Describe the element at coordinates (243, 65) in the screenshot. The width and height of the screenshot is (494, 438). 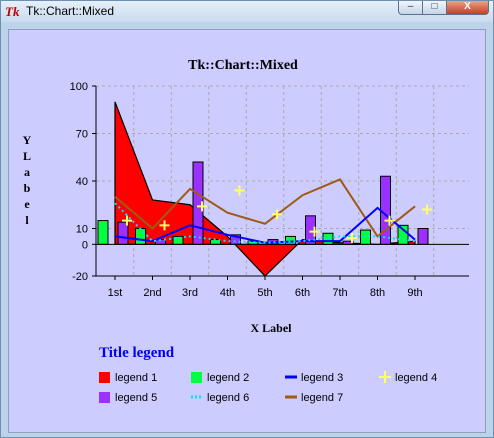
I see `chart-title: Tk::Chart::Mixed` at that location.